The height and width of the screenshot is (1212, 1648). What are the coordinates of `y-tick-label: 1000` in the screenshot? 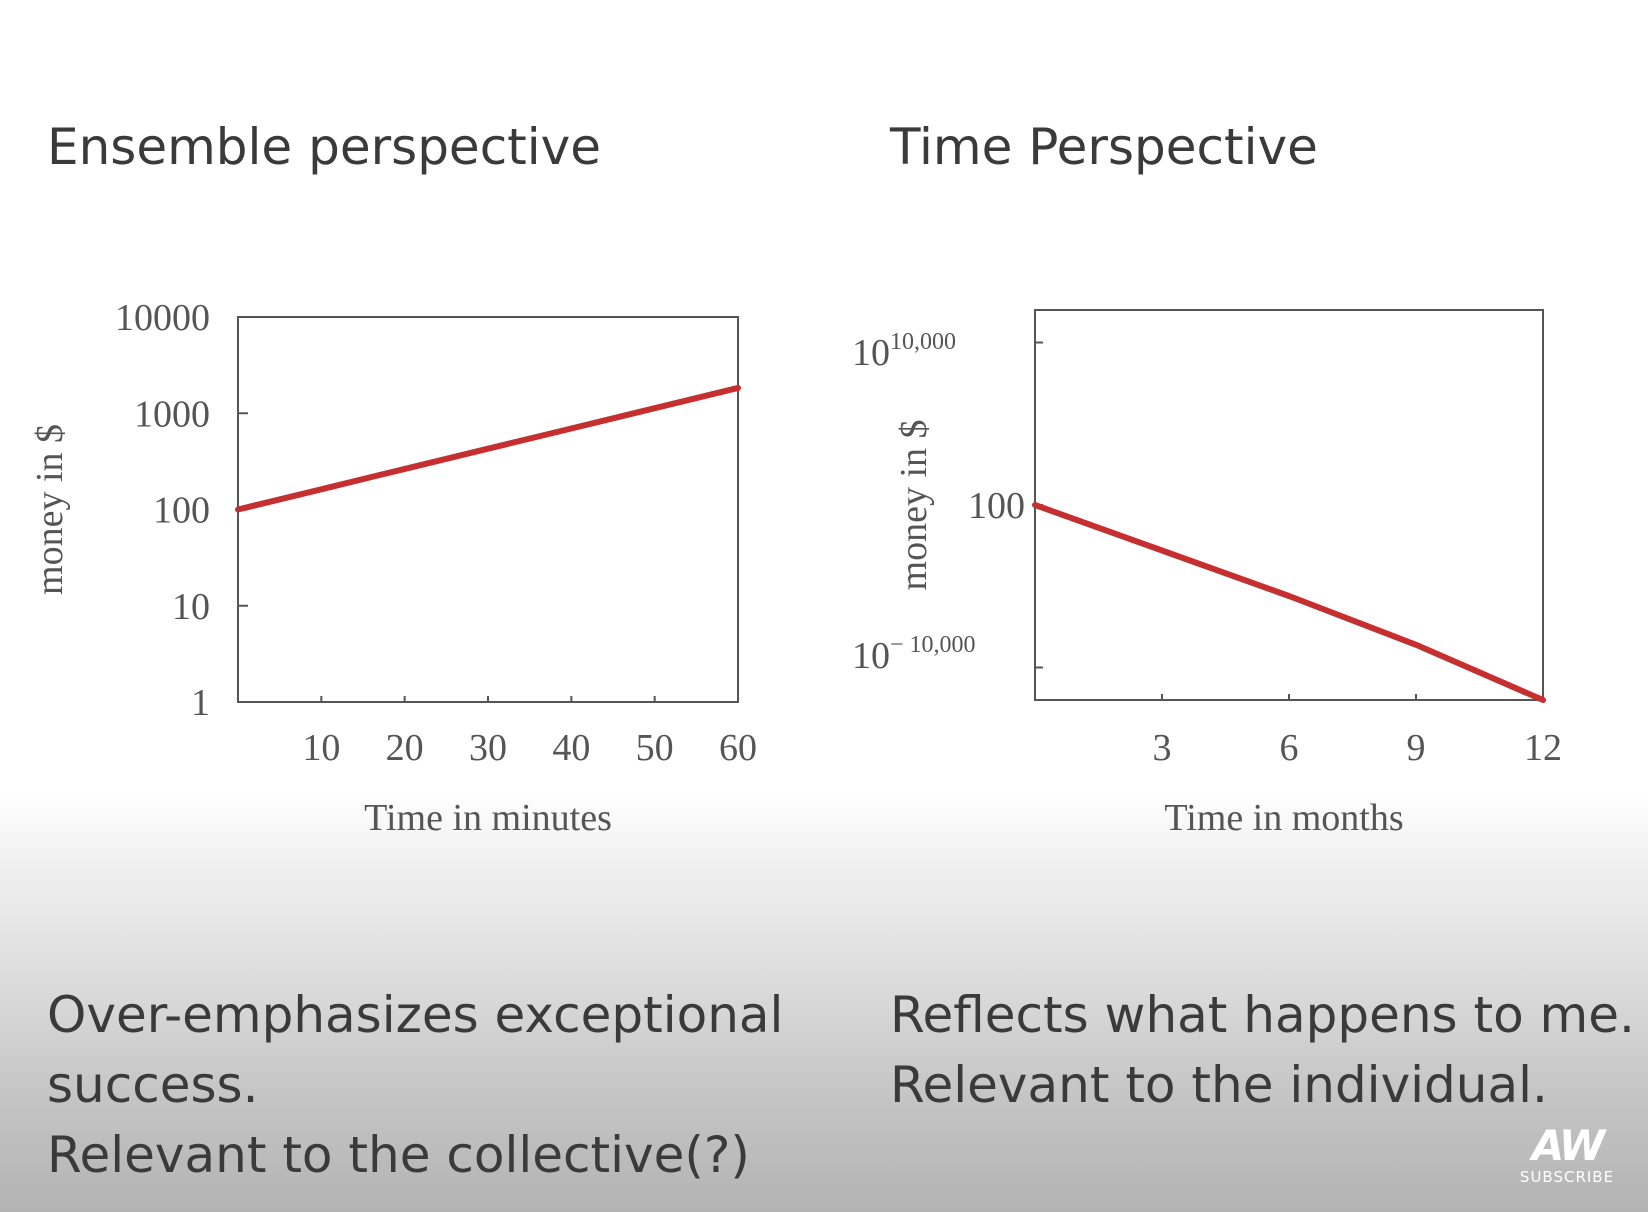 It's located at (172, 414).